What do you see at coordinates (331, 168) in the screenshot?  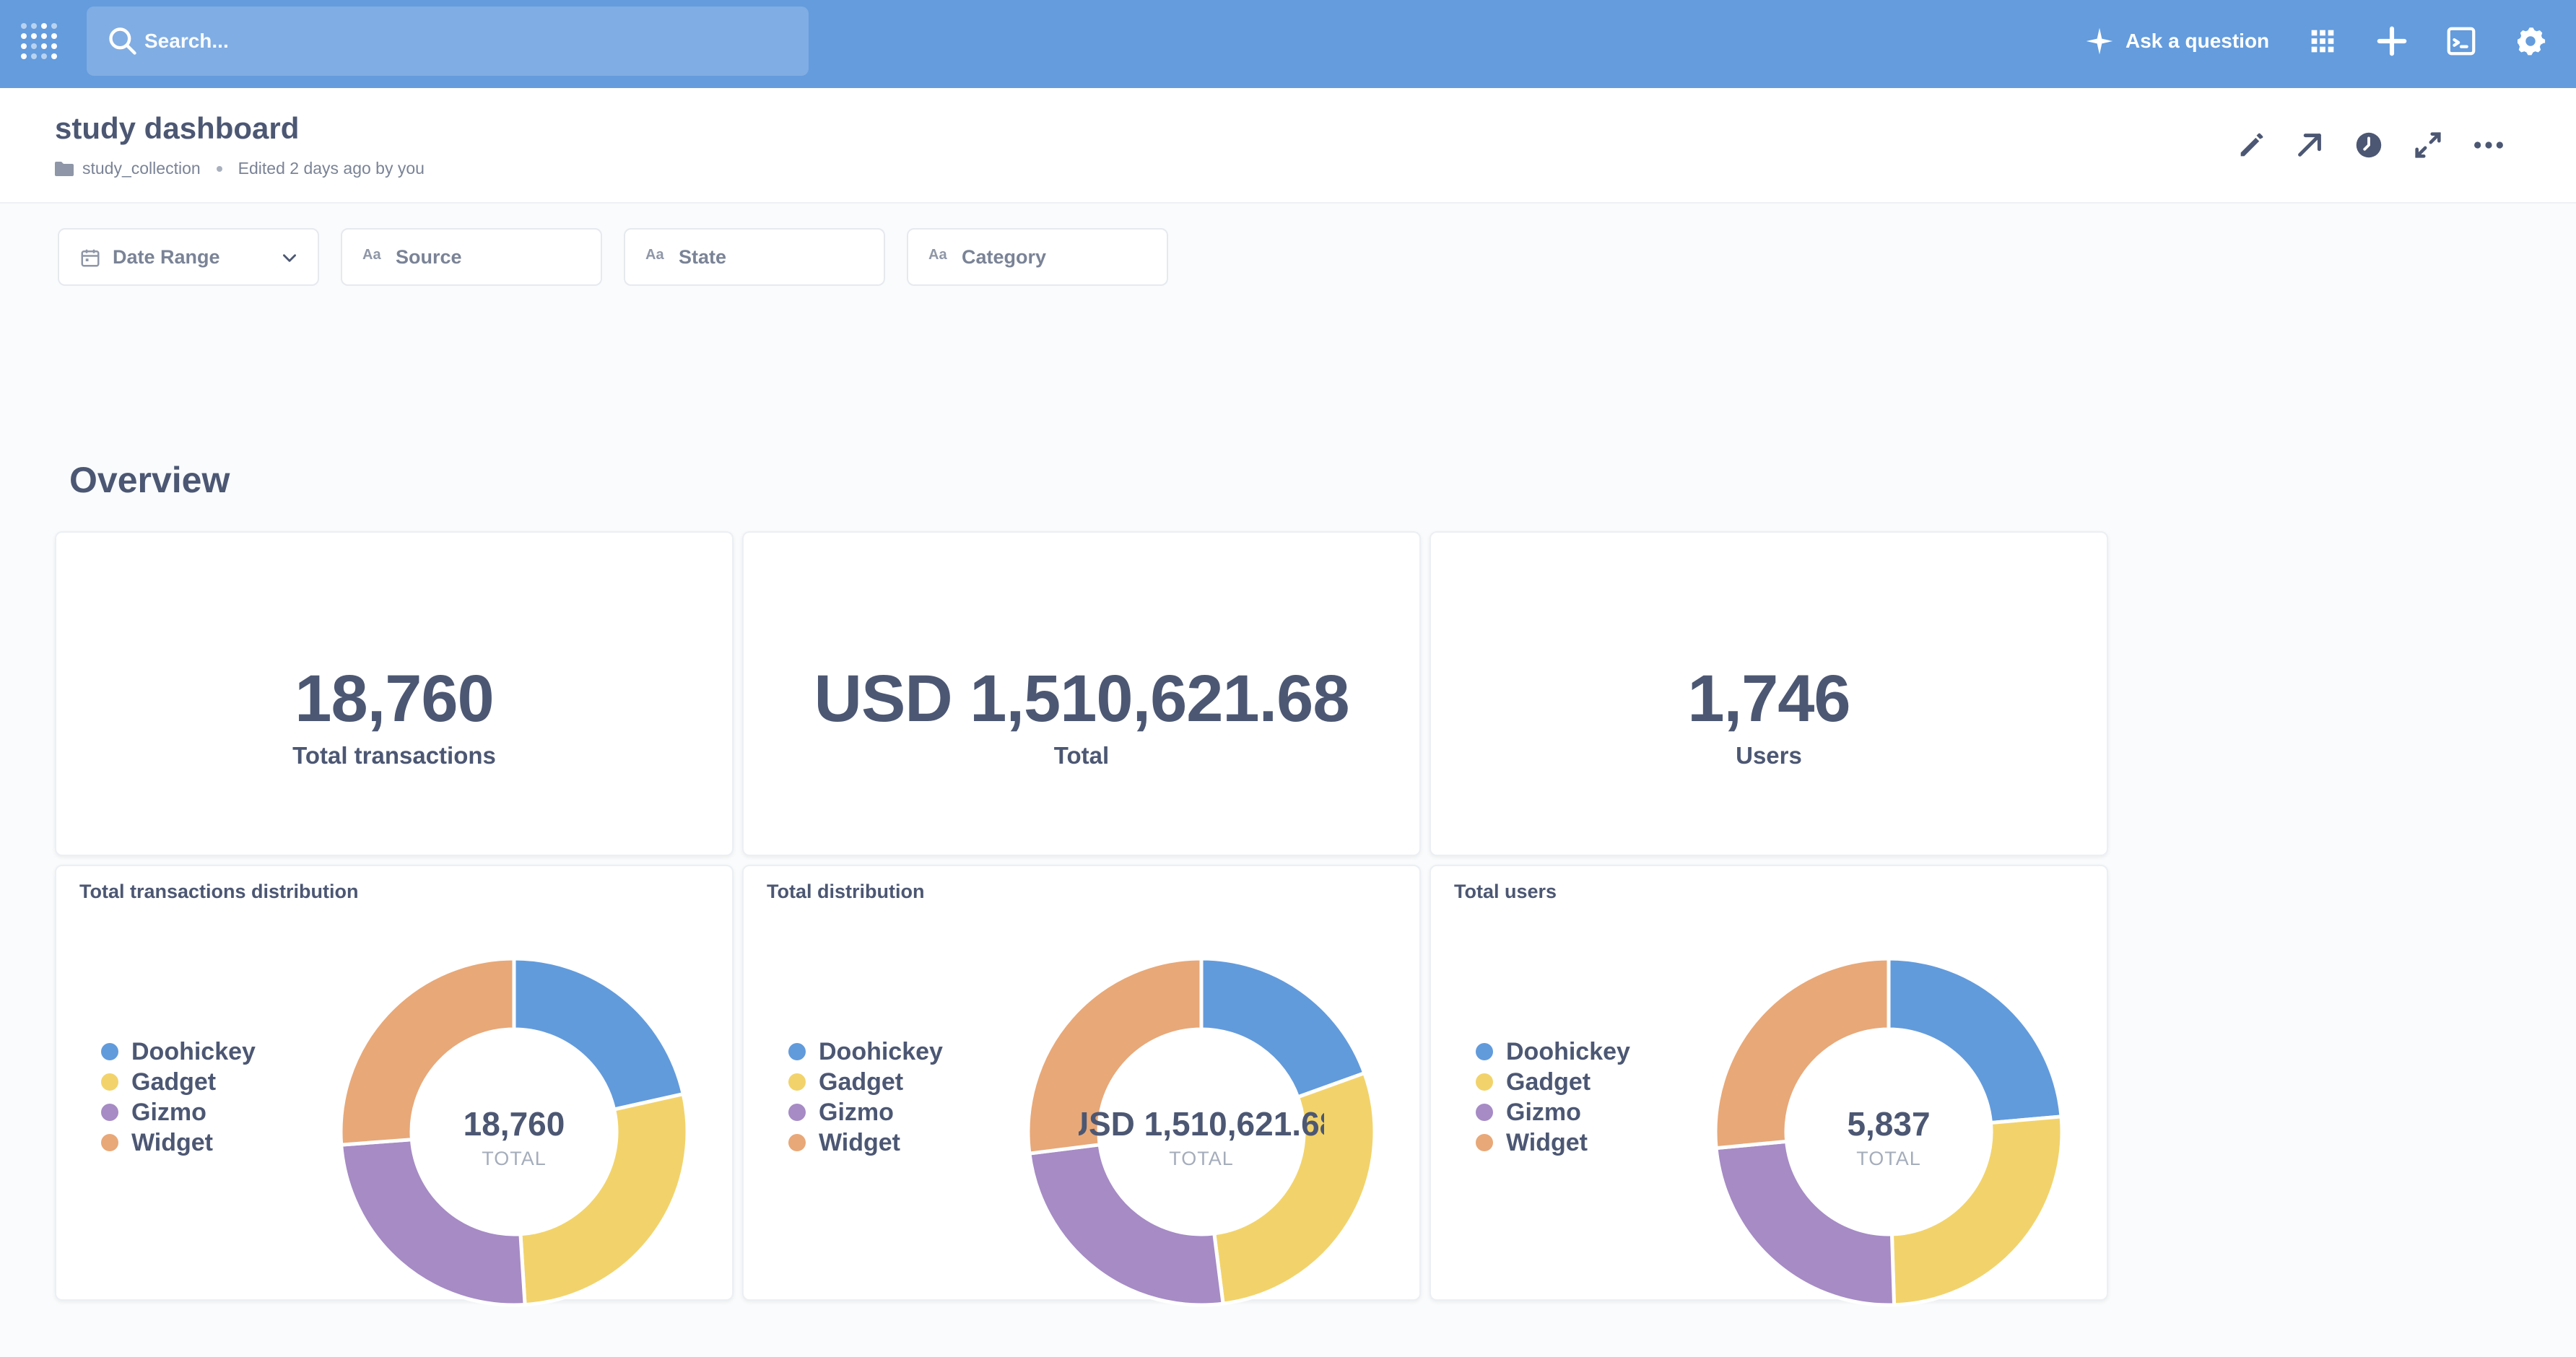 I see `edited-info: Edited 2 days ago by you` at bounding box center [331, 168].